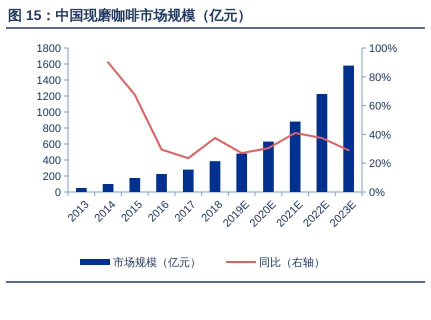 This screenshot has width=431, height=320. What do you see at coordinates (380, 164) in the screenshot?
I see `y2-tick-label: 20%` at bounding box center [380, 164].